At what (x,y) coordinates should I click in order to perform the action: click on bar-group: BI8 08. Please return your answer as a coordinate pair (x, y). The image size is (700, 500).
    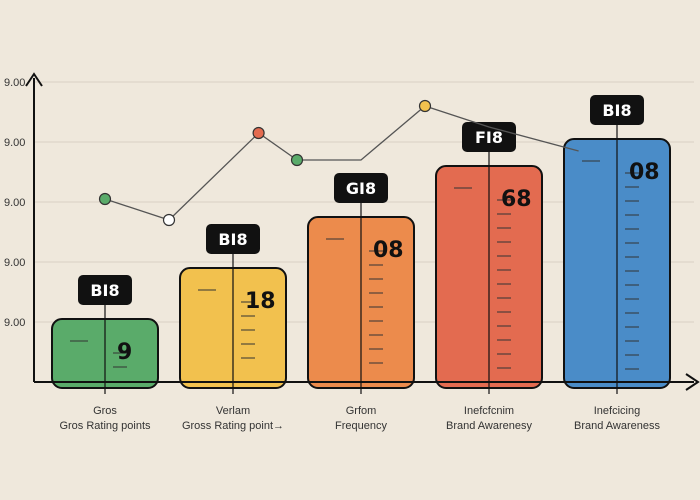
    Looking at the image, I should click on (617, 244).